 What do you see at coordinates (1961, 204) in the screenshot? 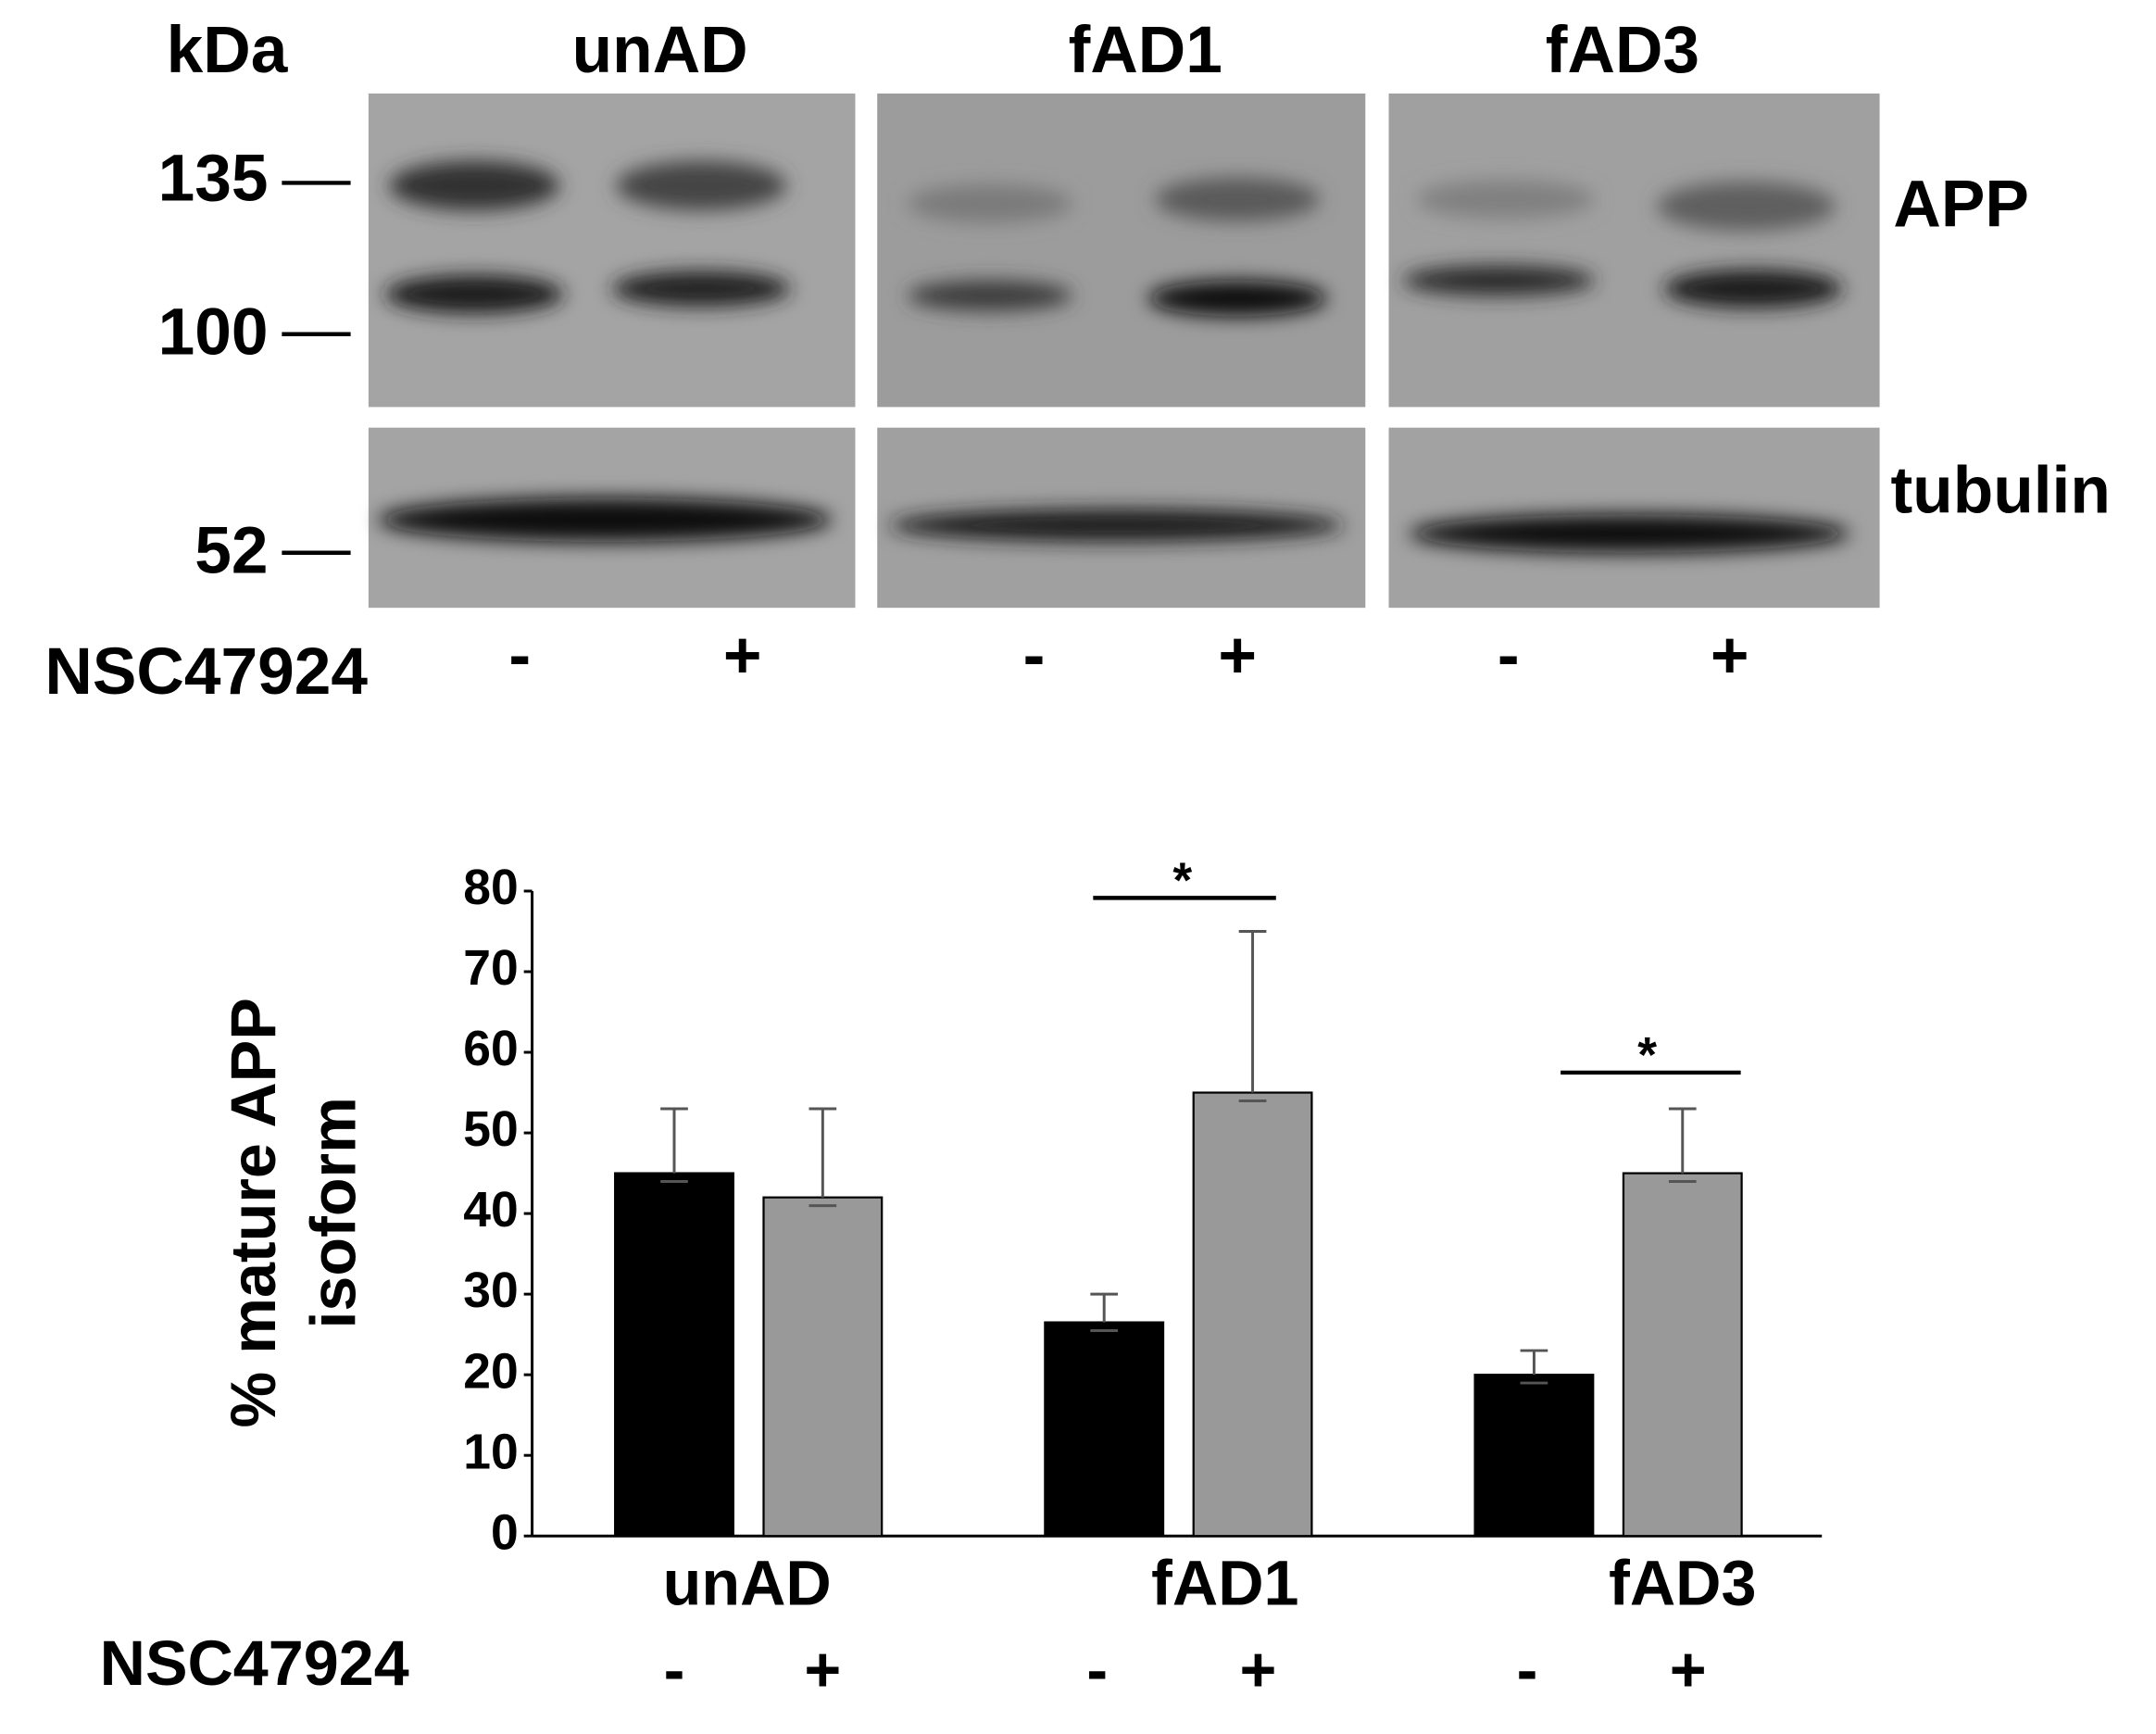
I see `band-label: APP` at bounding box center [1961, 204].